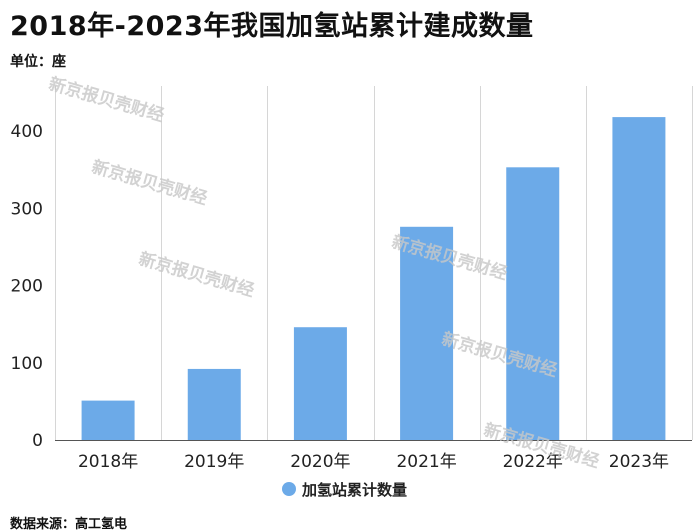  Describe the element at coordinates (27, 287) in the screenshot. I see `y-tick-label: 200` at that location.